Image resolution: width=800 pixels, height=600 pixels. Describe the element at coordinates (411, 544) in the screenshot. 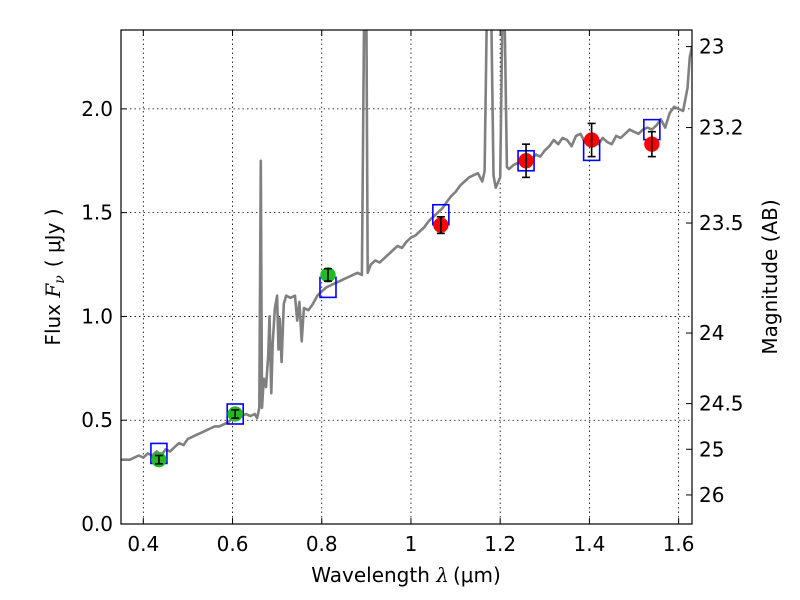

I see `x-tick-label: 1` at that location.